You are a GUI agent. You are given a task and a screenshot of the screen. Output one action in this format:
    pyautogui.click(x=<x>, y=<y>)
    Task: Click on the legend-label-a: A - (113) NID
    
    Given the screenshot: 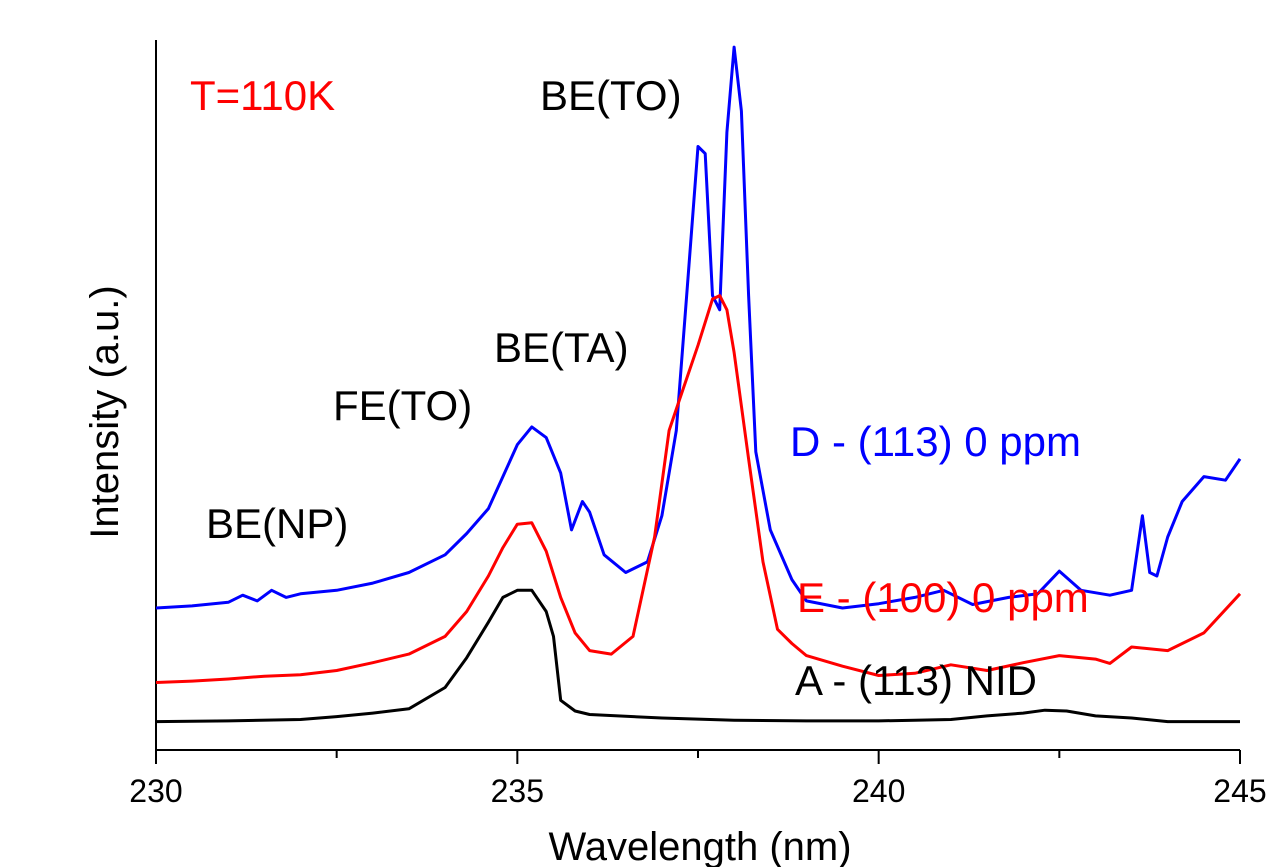 What is the action you would take?
    pyautogui.click(x=916, y=680)
    